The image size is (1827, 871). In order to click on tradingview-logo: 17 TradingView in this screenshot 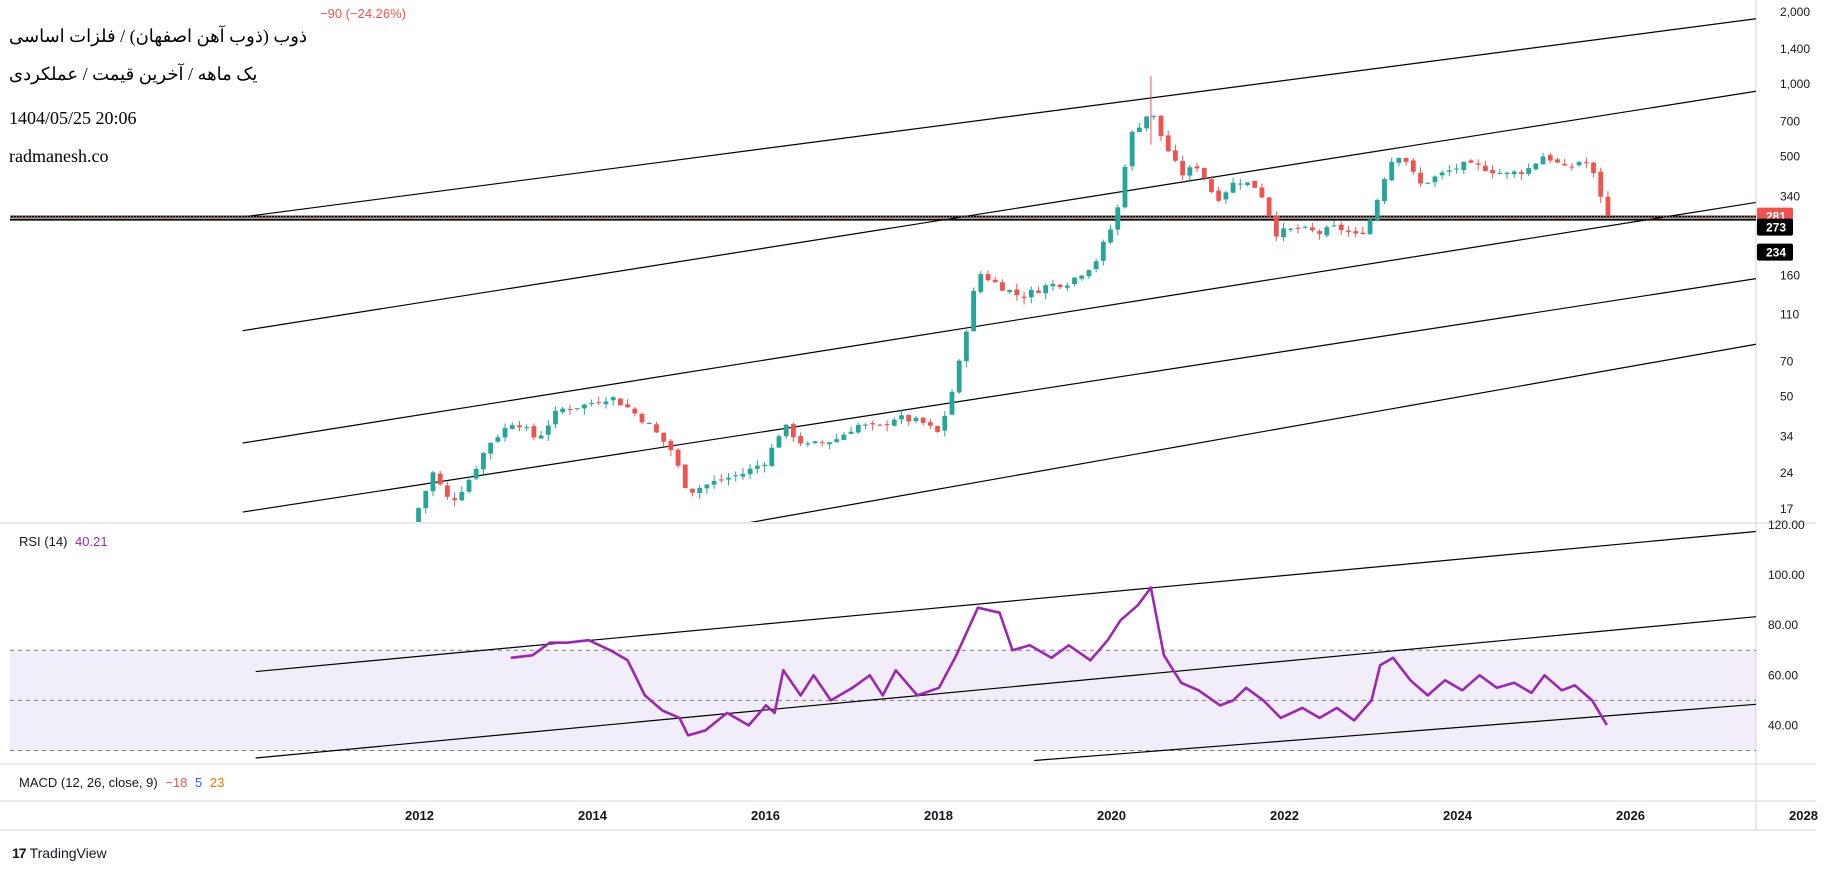, I will do `click(59, 853)`.